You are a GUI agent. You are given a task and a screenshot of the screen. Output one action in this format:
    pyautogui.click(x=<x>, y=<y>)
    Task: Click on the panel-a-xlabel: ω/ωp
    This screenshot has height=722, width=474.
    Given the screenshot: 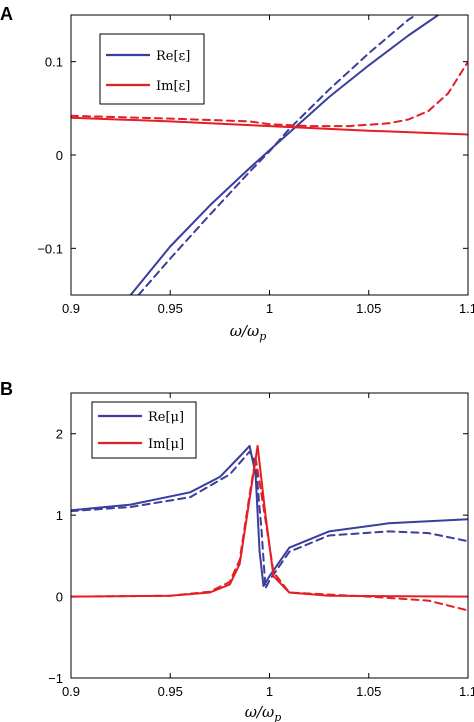 What is the action you would take?
    pyautogui.click(x=248, y=332)
    